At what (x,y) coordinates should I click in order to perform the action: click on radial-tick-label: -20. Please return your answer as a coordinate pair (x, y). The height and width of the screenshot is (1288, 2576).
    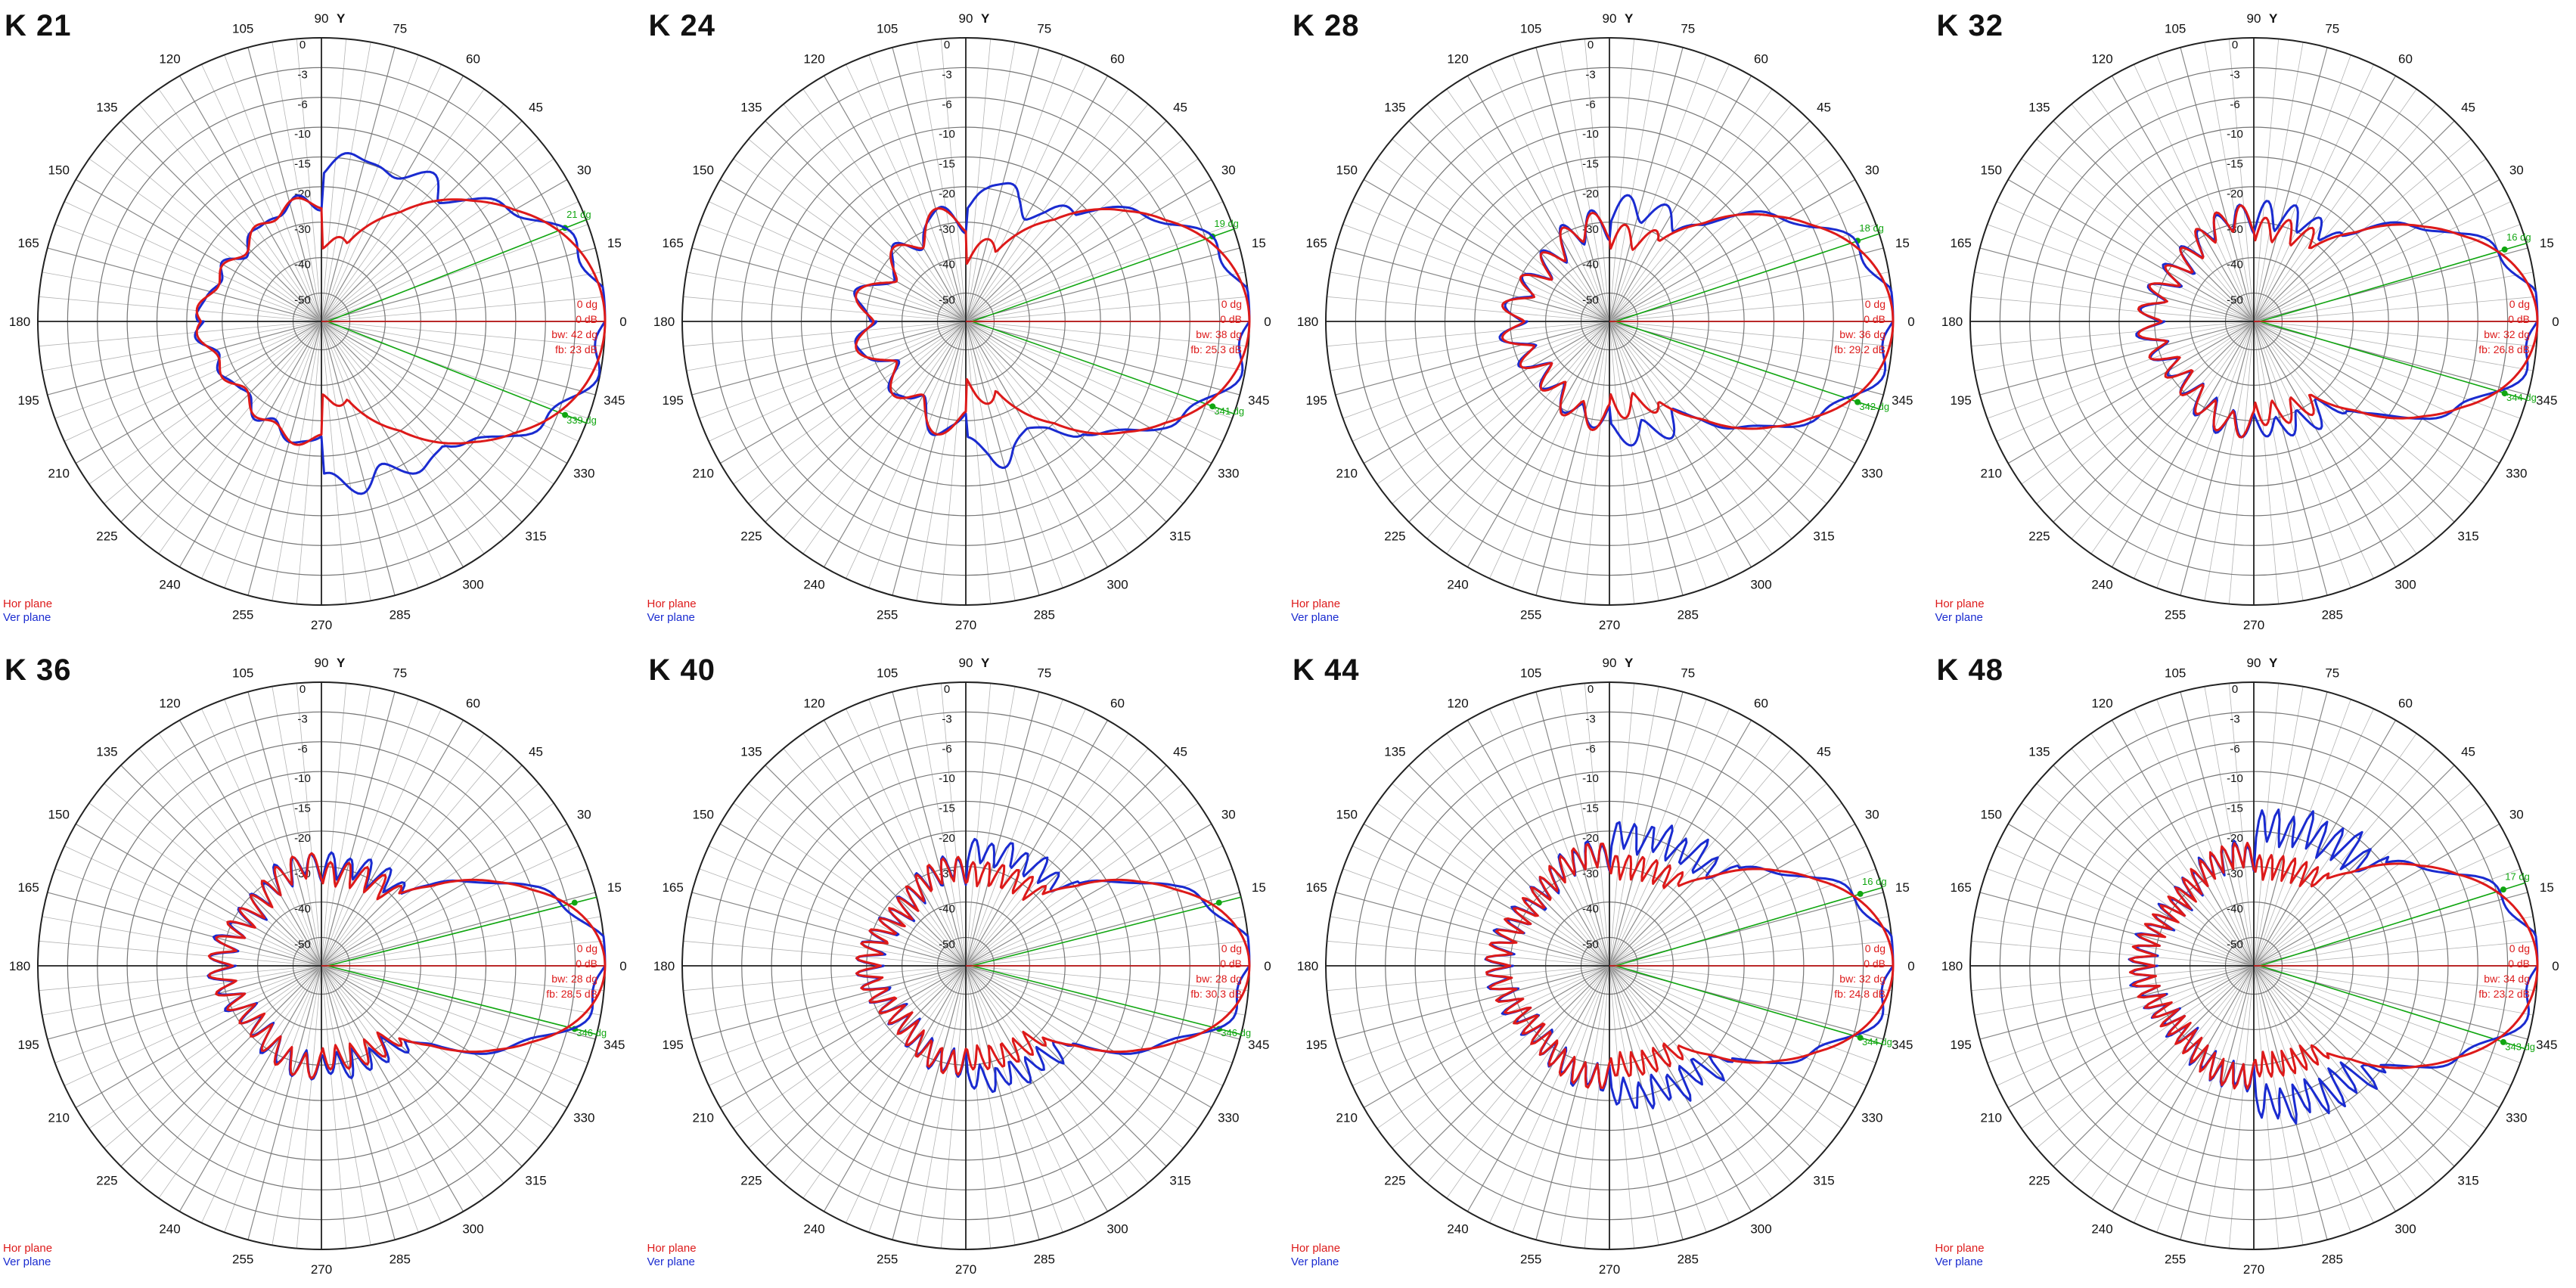
    Looking at the image, I should click on (2235, 837).